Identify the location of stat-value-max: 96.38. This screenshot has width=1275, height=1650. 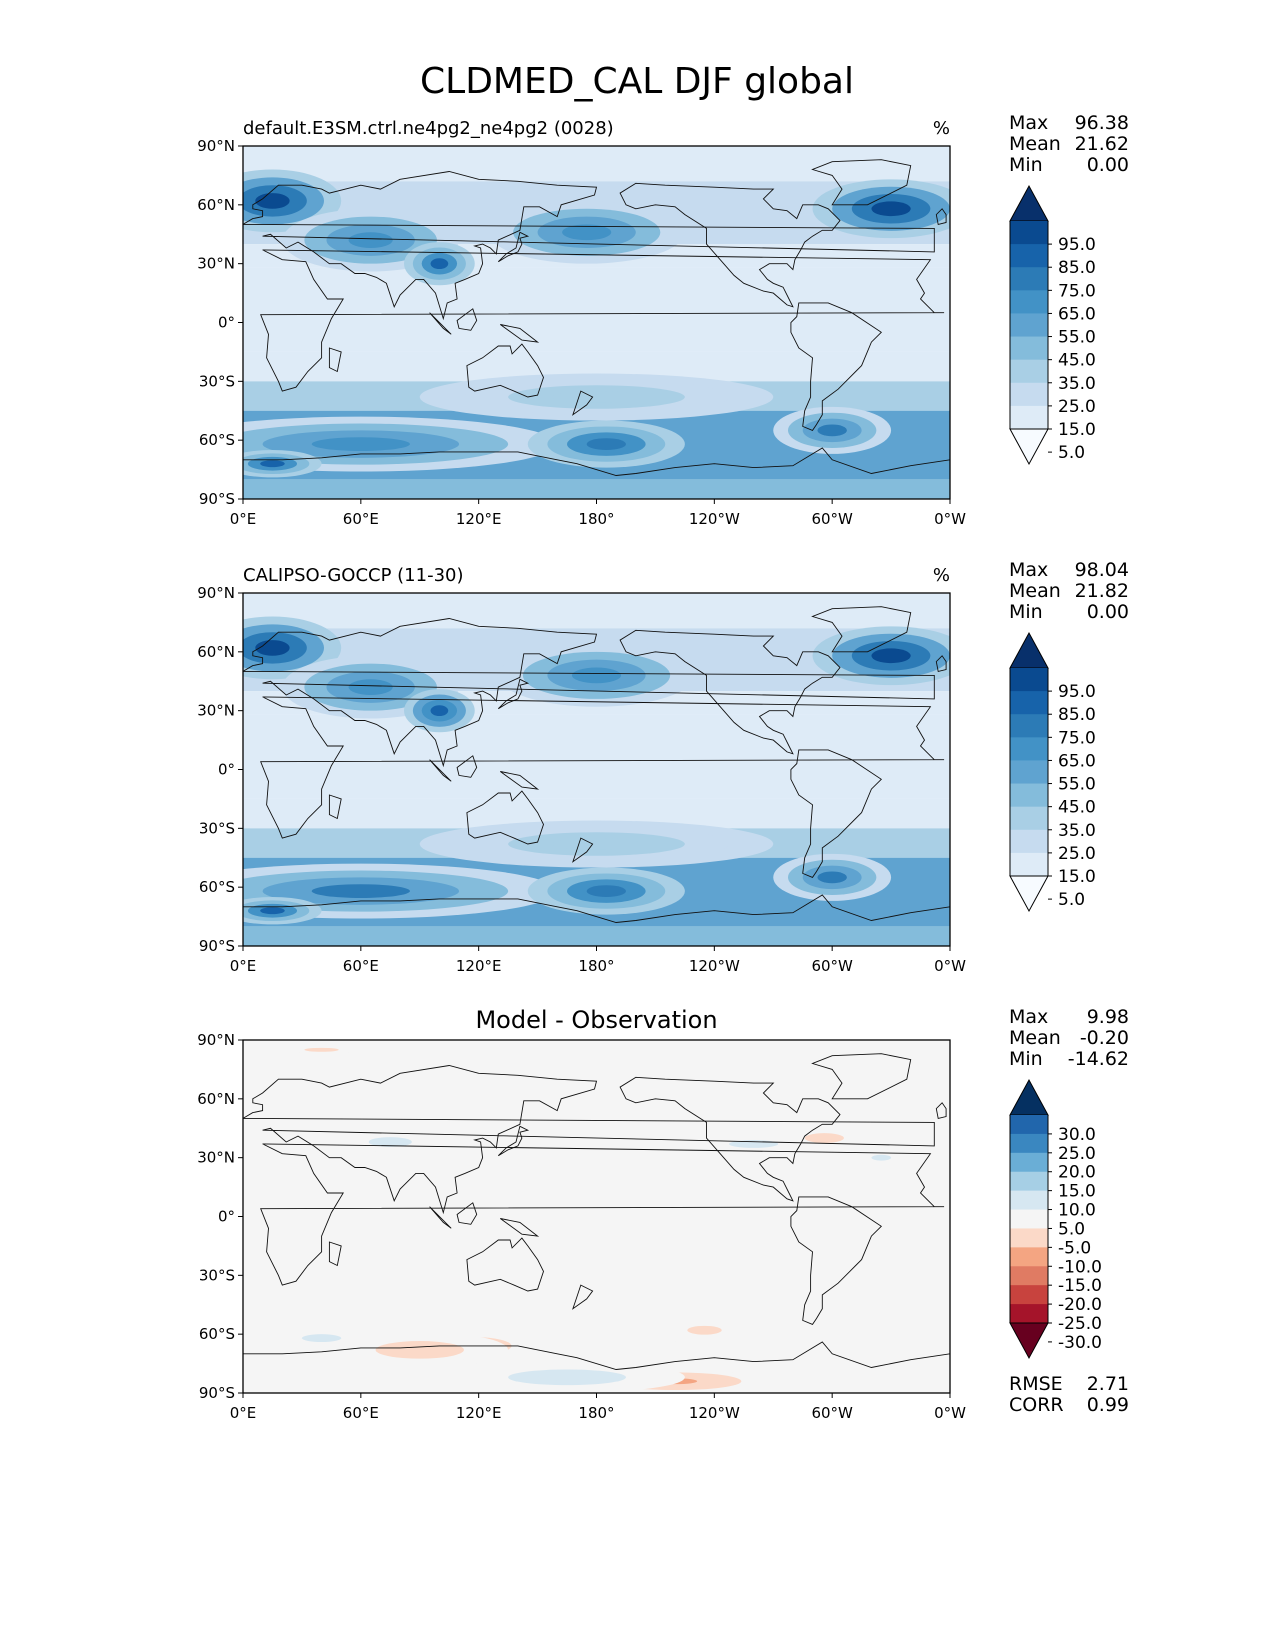
(1102, 123).